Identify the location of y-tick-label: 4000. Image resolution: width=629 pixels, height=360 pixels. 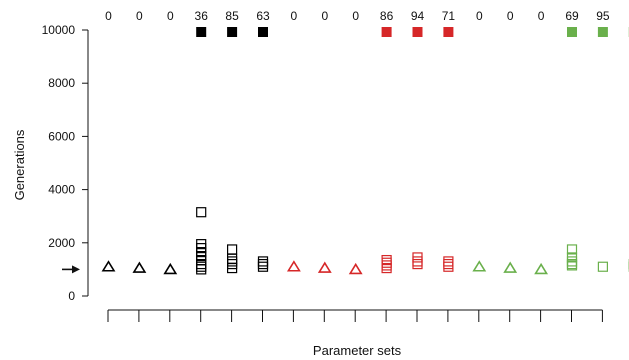
(61, 190).